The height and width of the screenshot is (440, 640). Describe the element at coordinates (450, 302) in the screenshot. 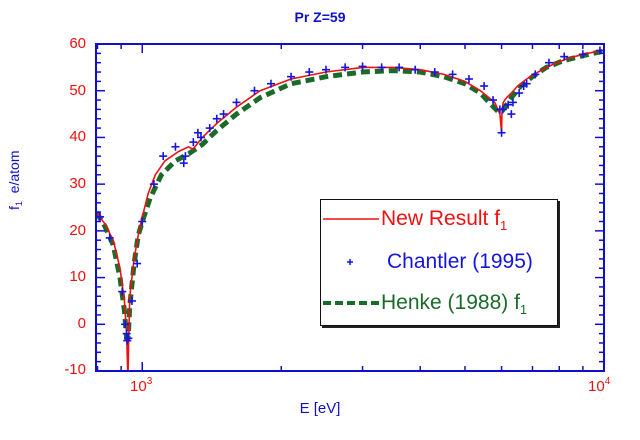

I see `legend-label-henke: Henke (1988) f` at that location.